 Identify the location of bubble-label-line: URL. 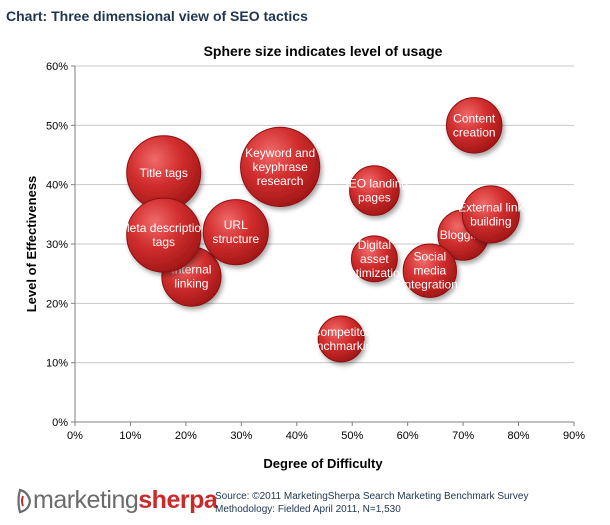
(236, 225).